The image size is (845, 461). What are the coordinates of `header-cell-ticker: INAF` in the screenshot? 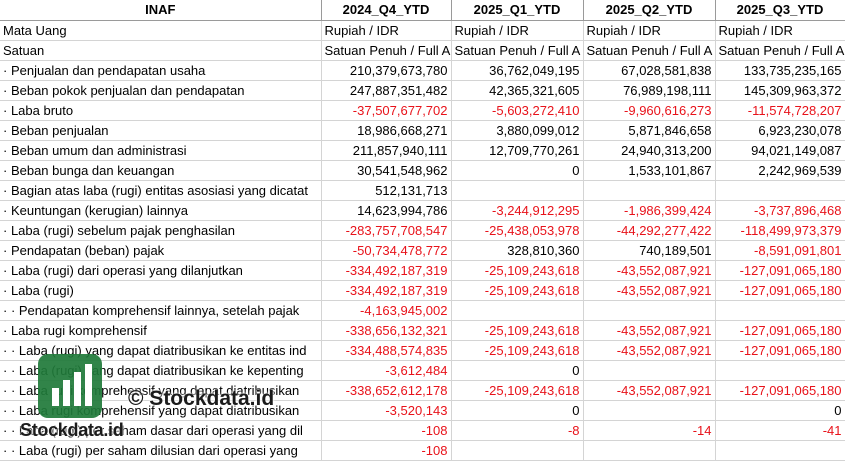 It's located at (161, 10).